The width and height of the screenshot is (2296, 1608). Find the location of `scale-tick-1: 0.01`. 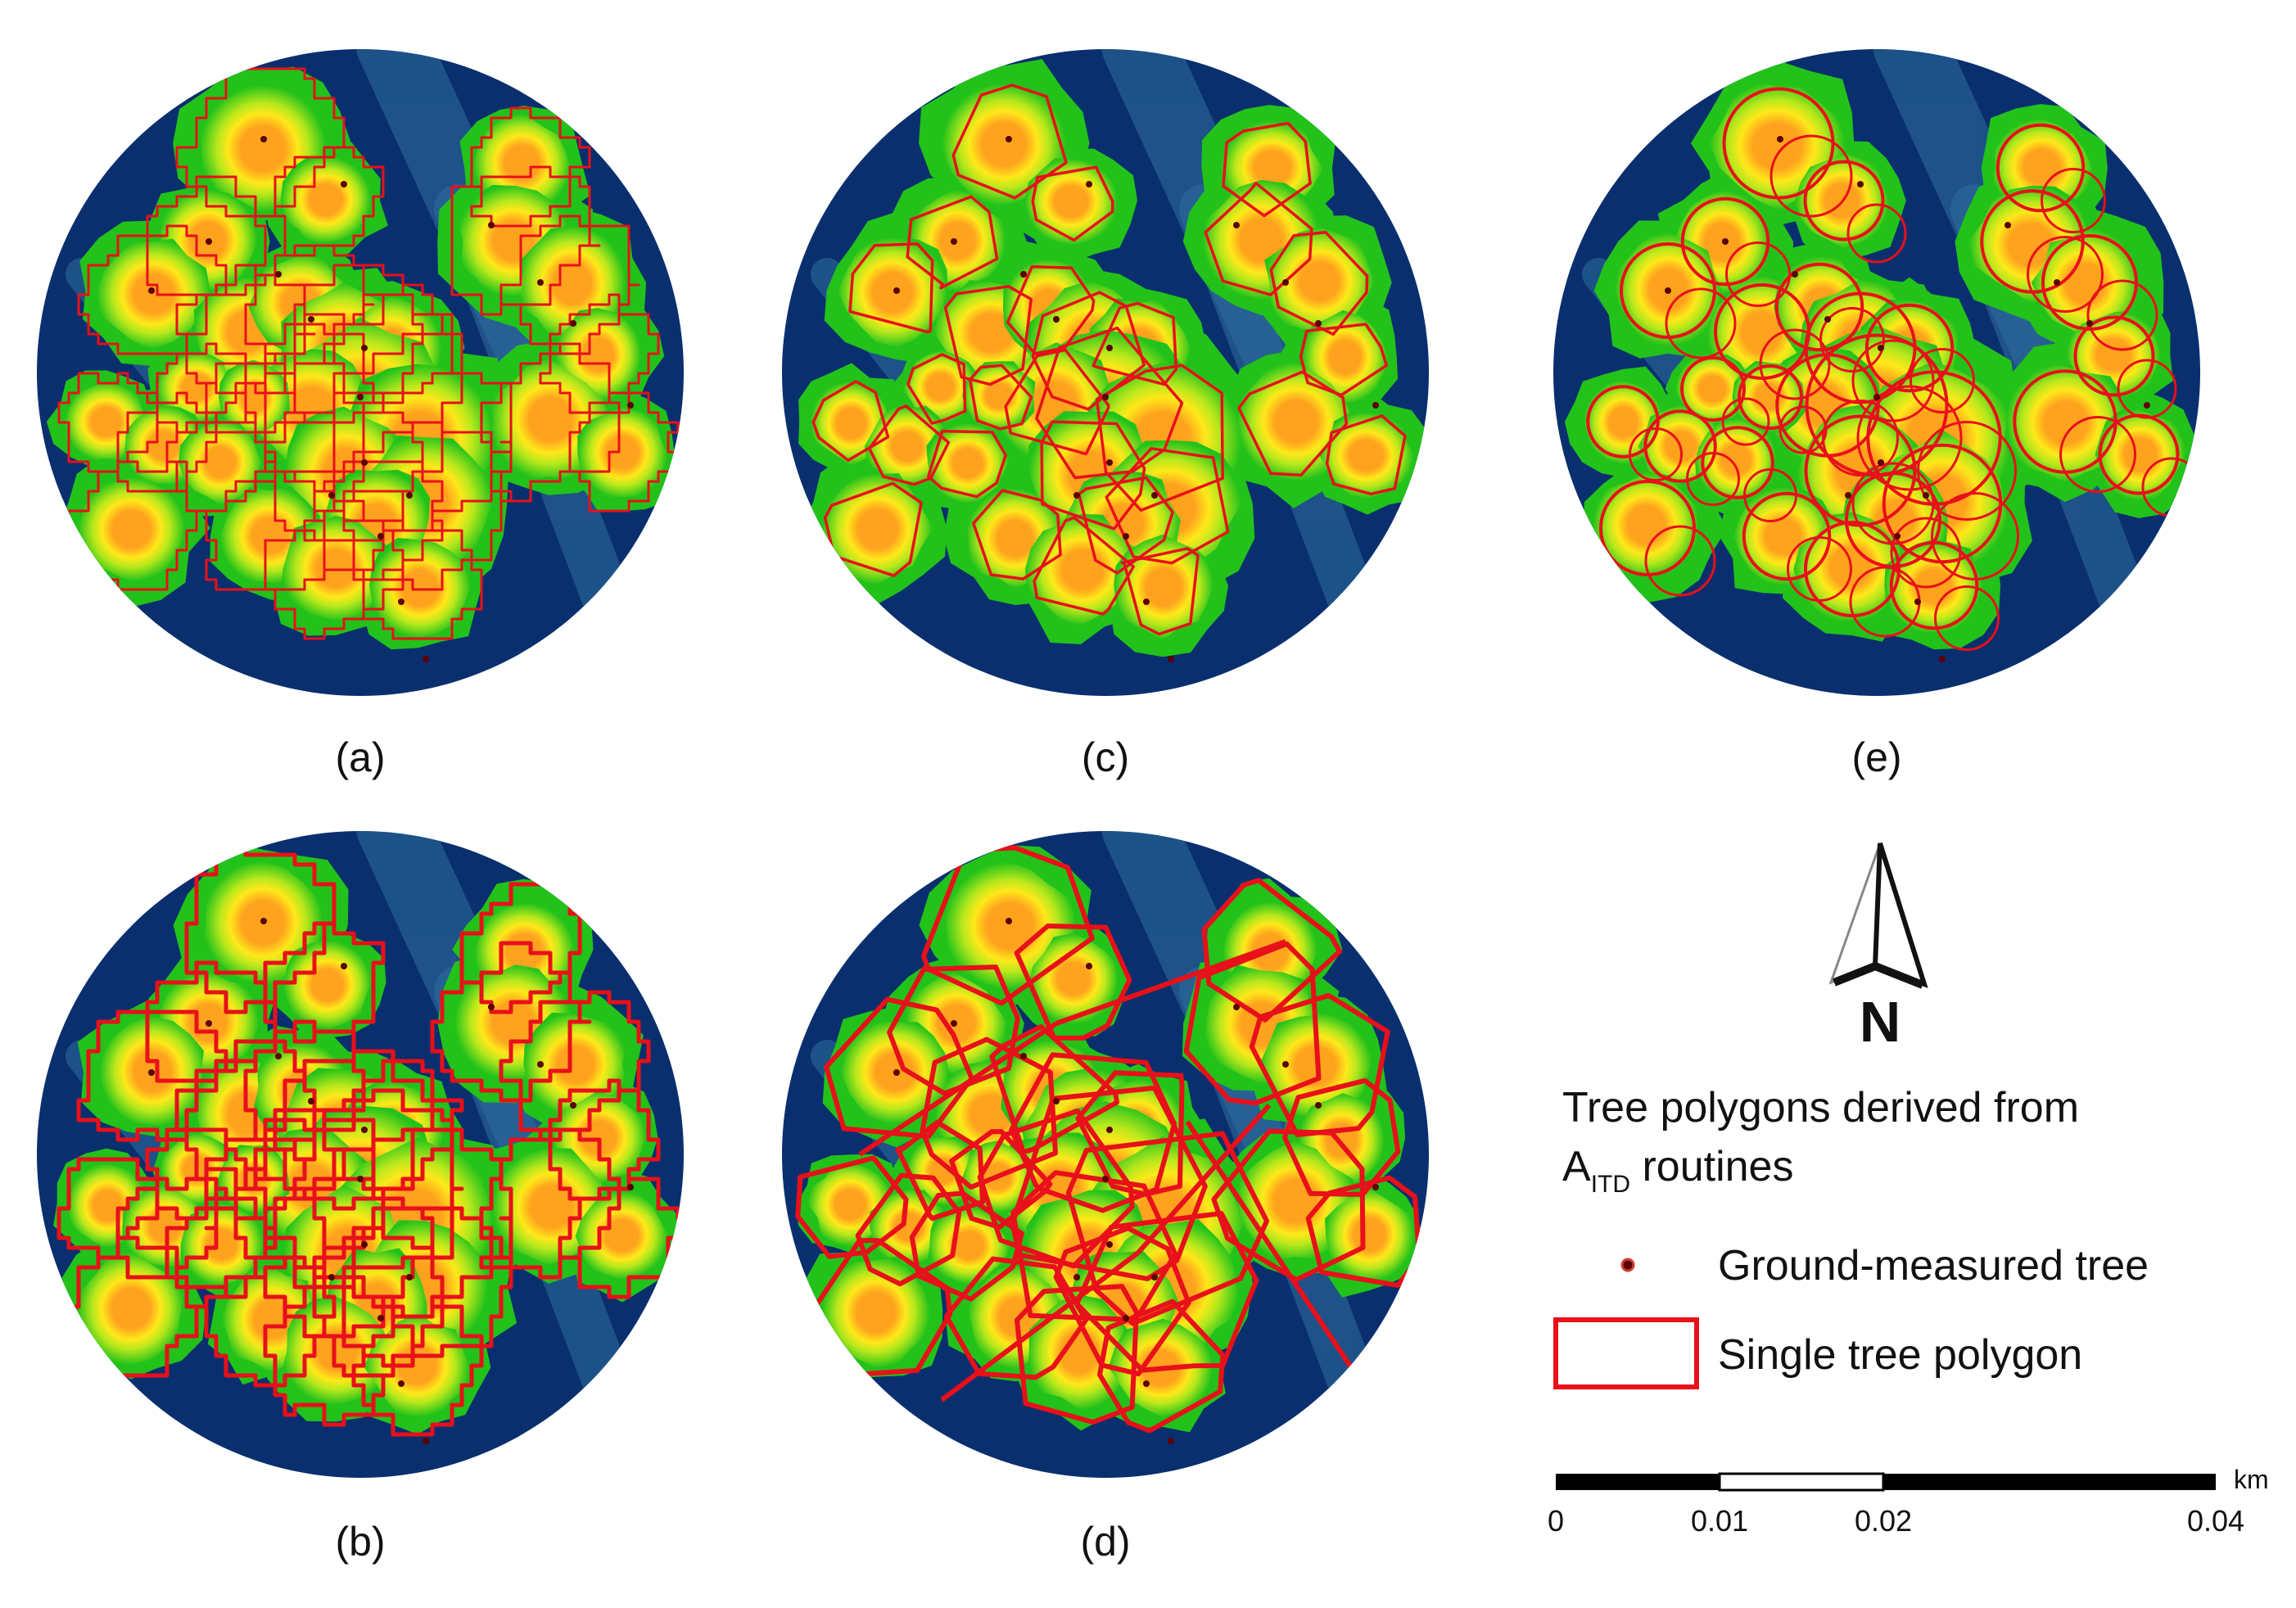

scale-tick-1: 0.01 is located at coordinates (1720, 1521).